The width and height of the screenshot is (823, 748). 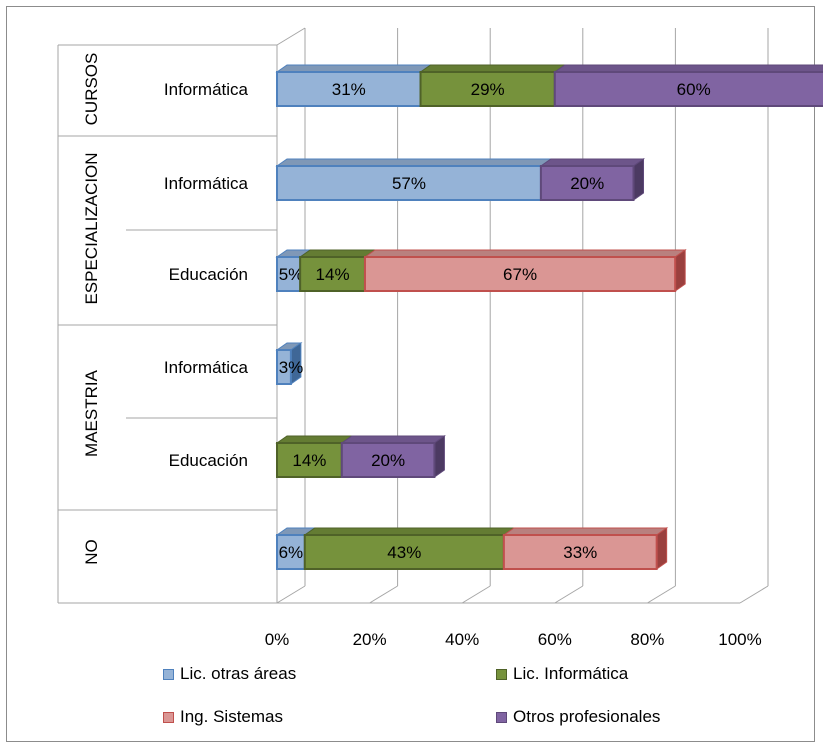 I want to click on left-wall-top, so click(x=291, y=36).